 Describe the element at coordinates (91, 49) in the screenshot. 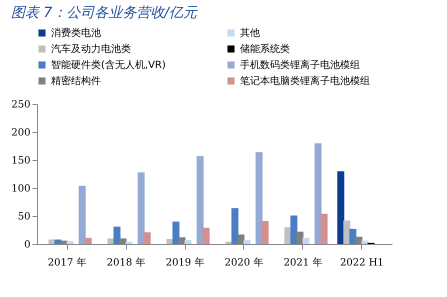

I see `legend-label: 汽车及动力电池类` at that location.